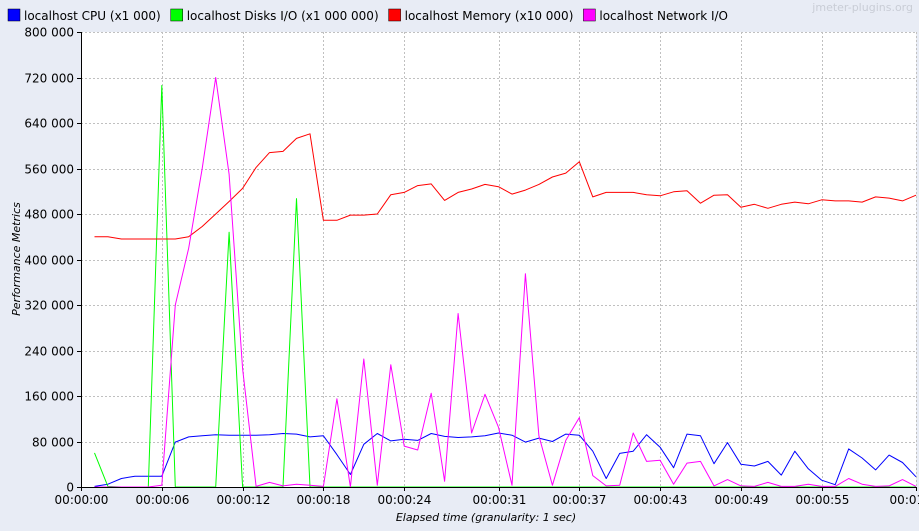 The width and height of the screenshot is (919, 531). I want to click on x-axis-label: Elapsed time (granularity: 1 sec), so click(486, 517).